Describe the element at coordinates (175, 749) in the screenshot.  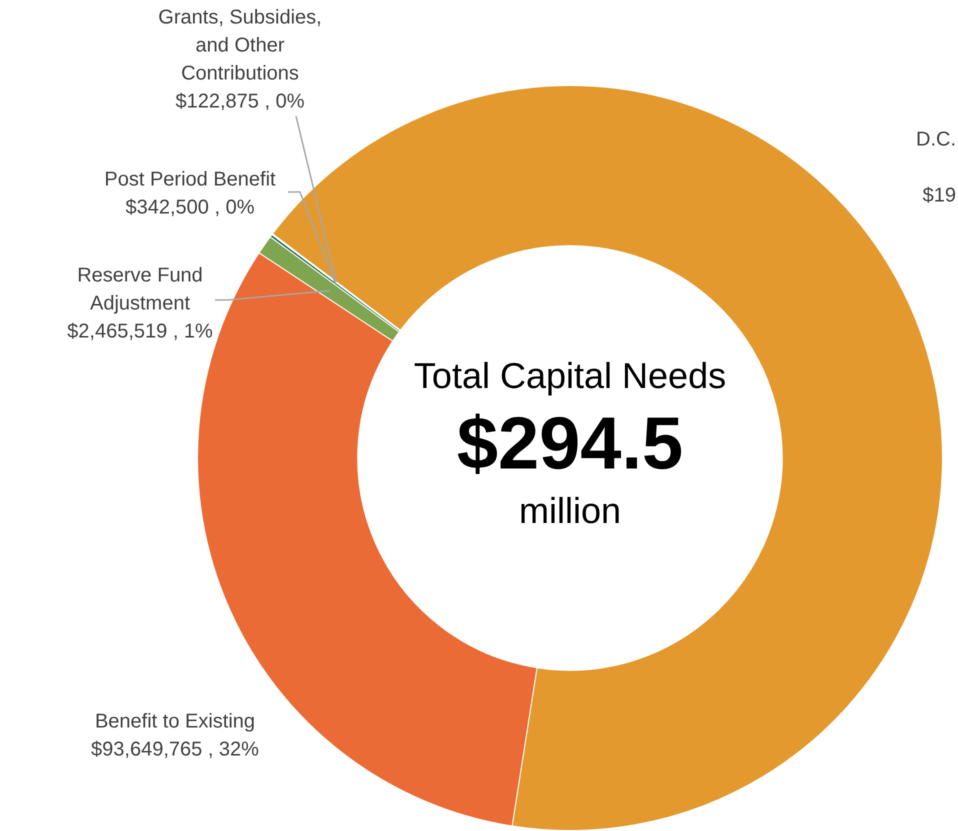
I see `data-label: $93,649,765 , 32%` at that location.